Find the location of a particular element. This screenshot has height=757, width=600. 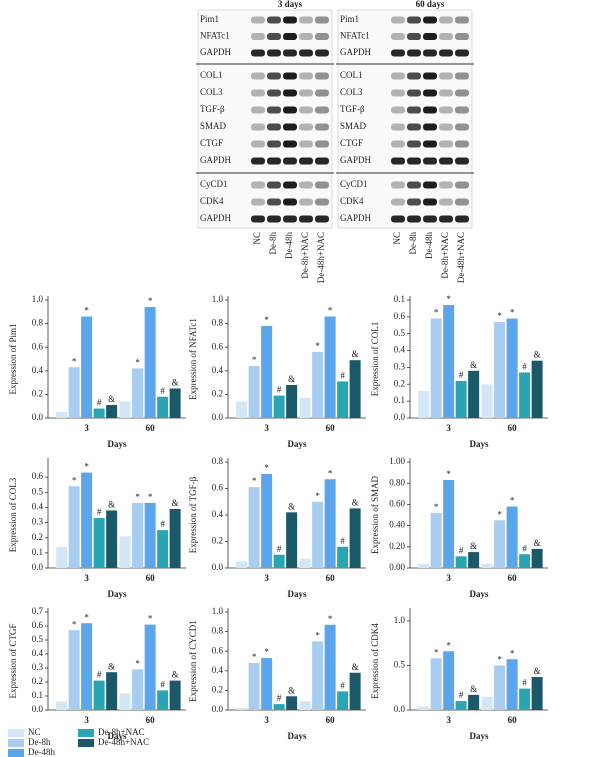

row-label: GAPDH is located at coordinates (356, 160).